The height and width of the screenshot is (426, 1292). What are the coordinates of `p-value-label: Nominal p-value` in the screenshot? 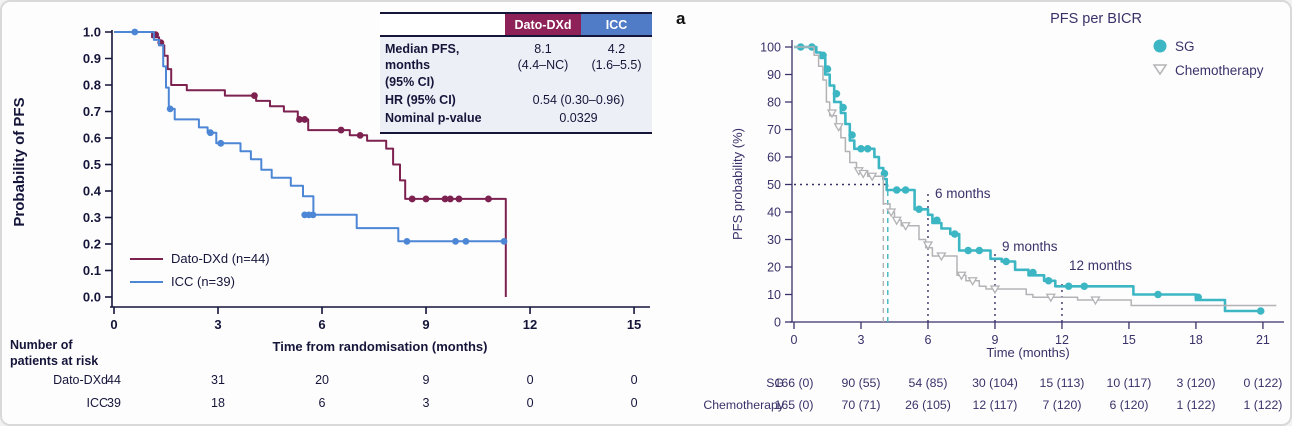 It's located at (433, 118).